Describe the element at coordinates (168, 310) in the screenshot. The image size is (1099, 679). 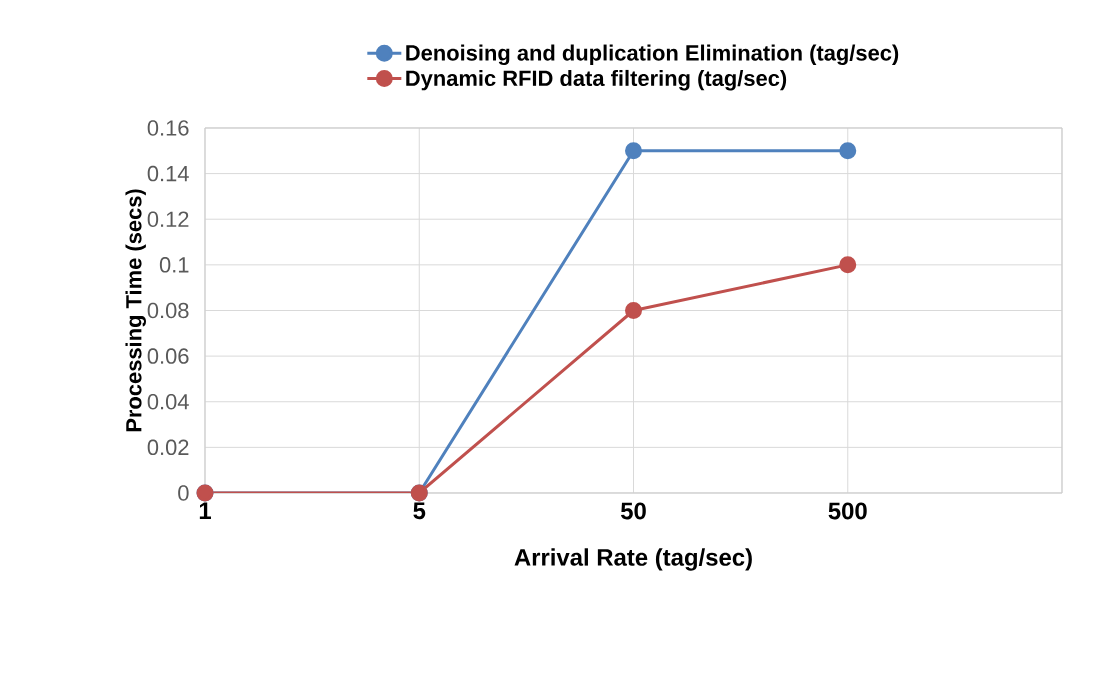
I see `y-tick-label: 0.08` at that location.